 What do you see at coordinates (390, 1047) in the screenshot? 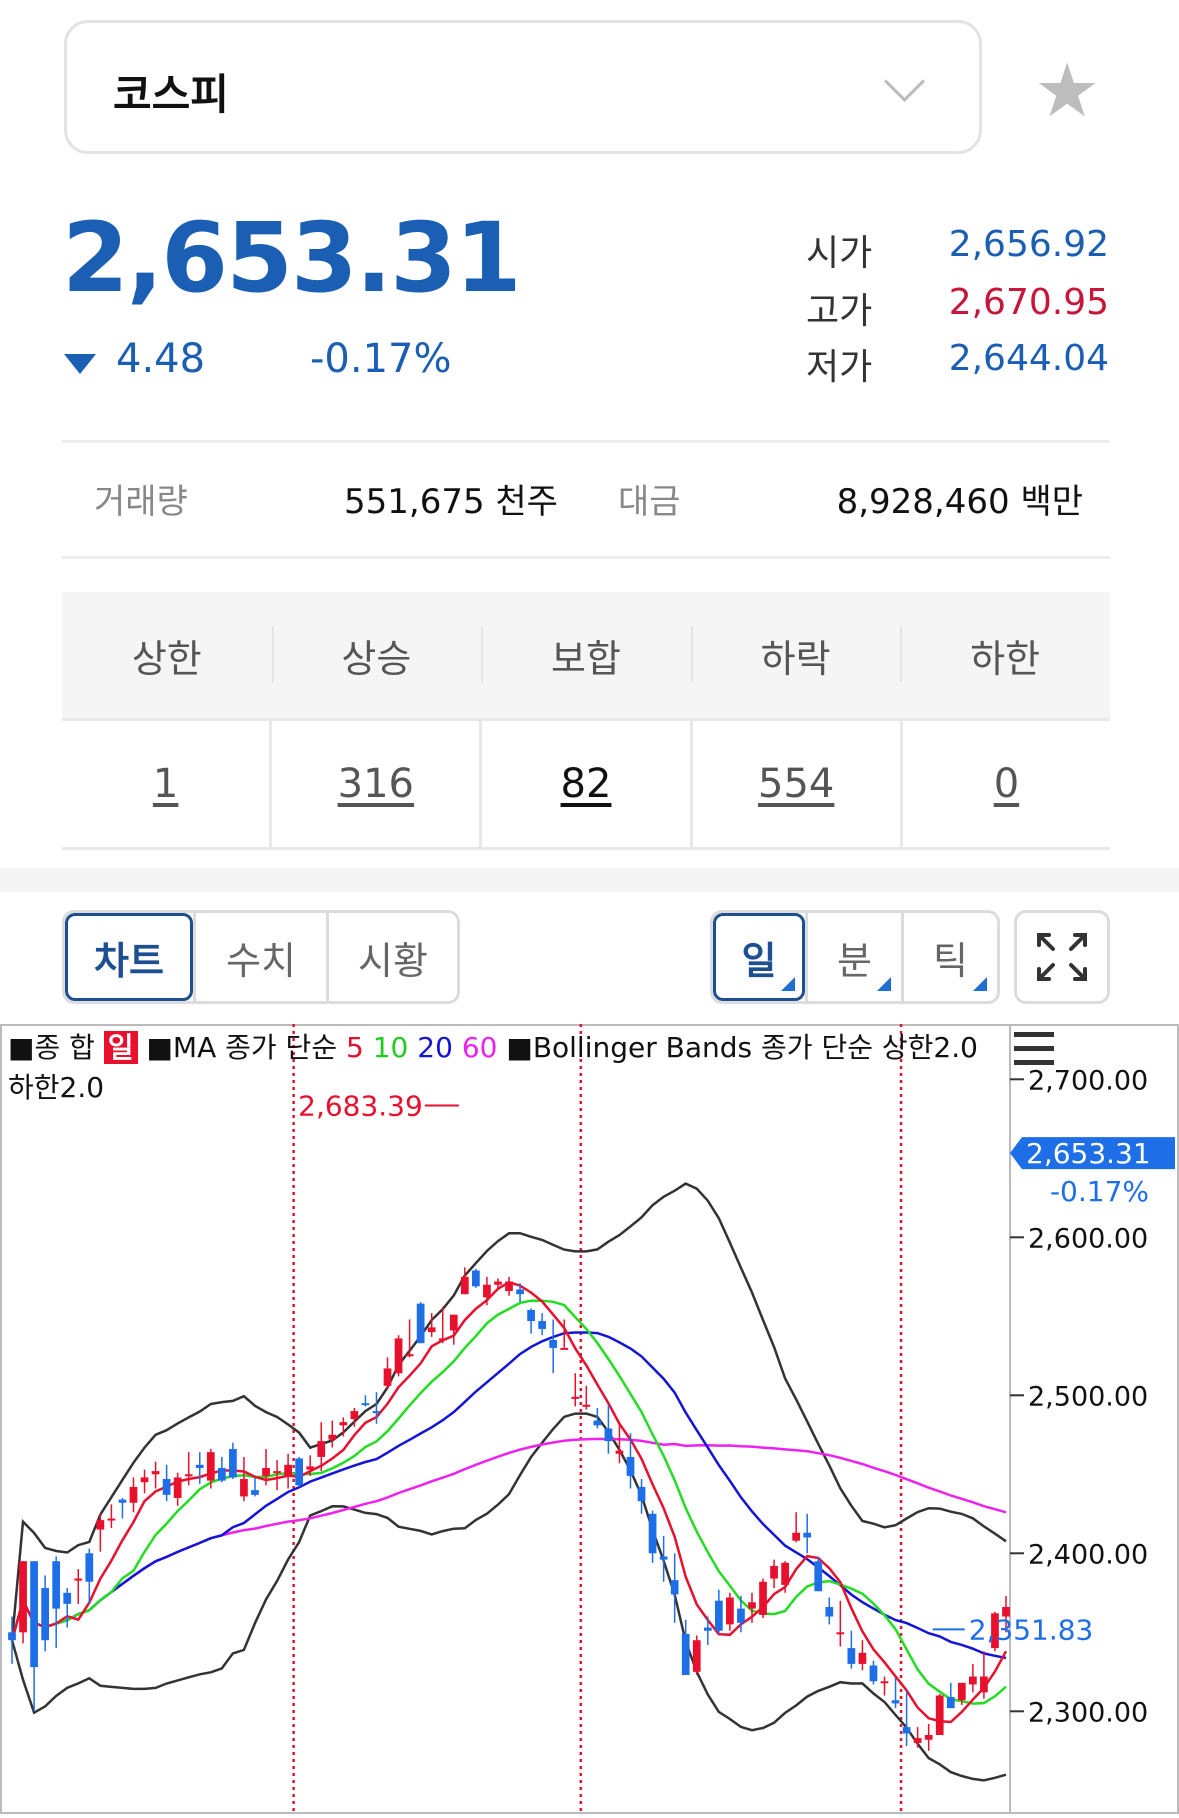
I see `legend-ma10: 10` at bounding box center [390, 1047].